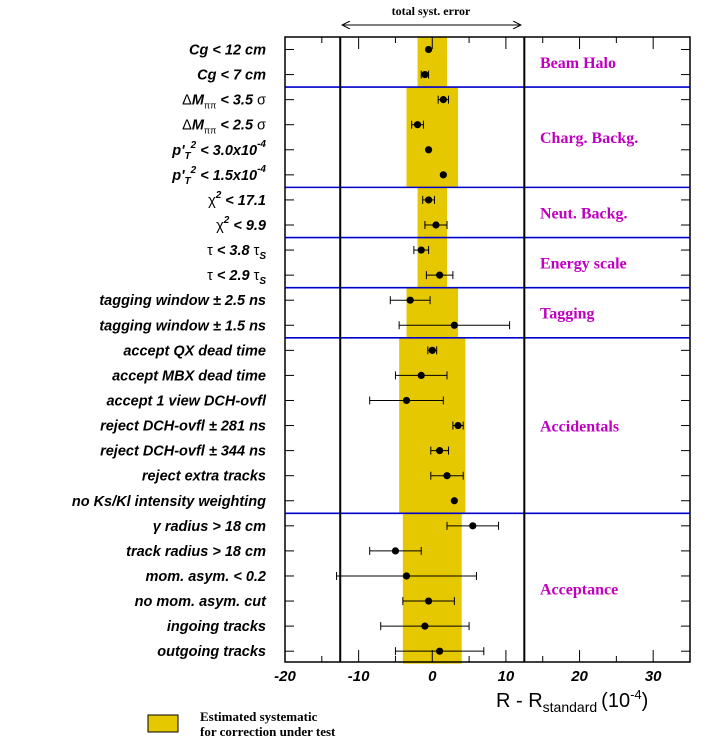 The height and width of the screenshot is (746, 720). Describe the element at coordinates (432, 676) in the screenshot. I see `x-tick-label: 0` at that location.